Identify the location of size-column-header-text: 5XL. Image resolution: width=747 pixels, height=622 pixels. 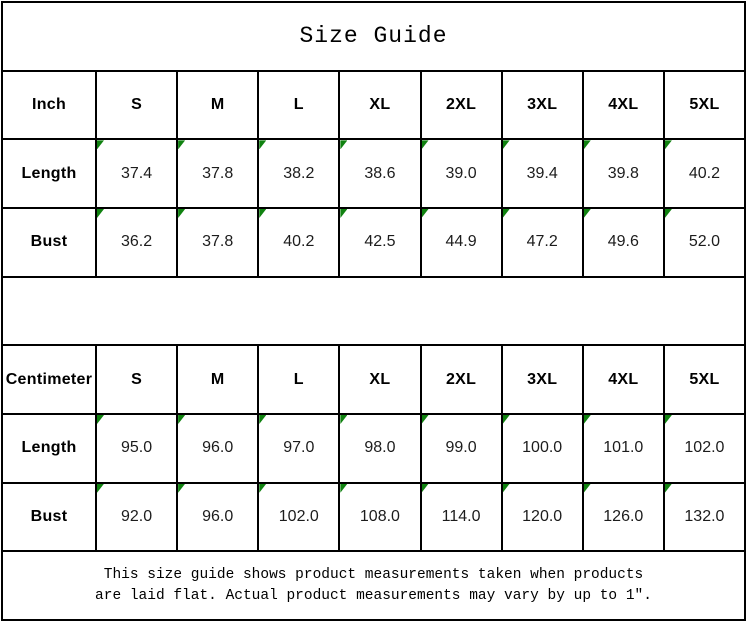
(704, 104).